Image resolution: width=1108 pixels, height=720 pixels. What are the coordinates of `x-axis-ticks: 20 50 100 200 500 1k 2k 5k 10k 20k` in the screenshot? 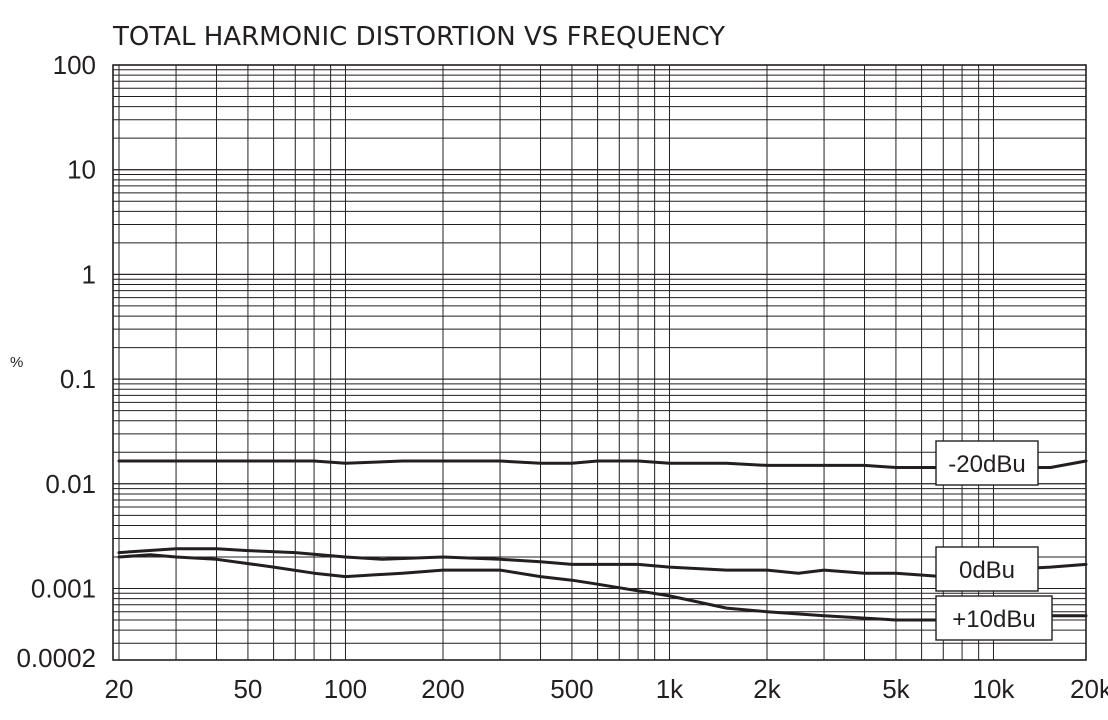 It's located at (606, 689).